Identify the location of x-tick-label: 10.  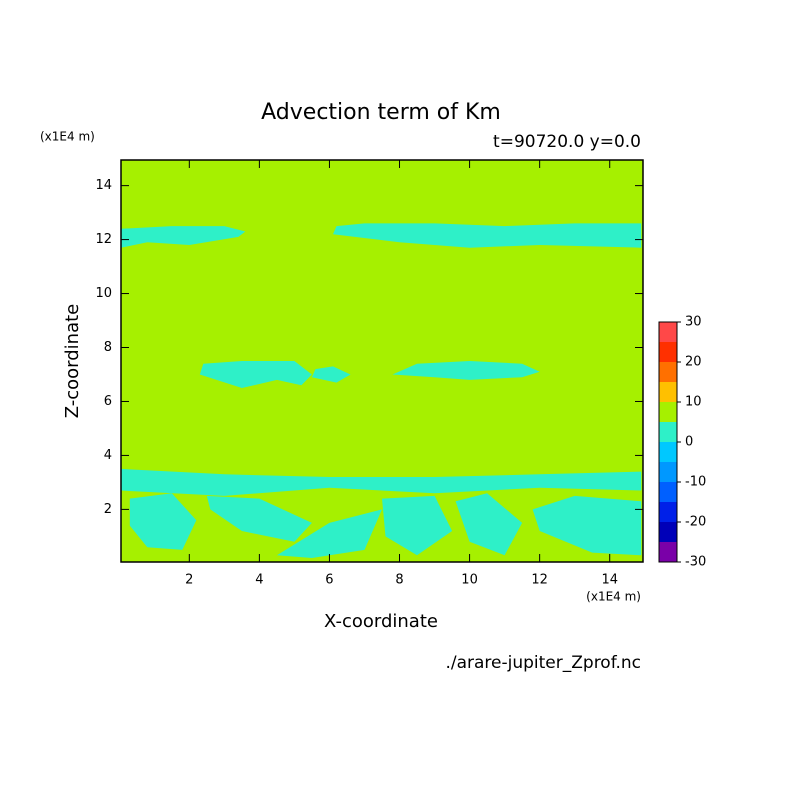
(469, 580).